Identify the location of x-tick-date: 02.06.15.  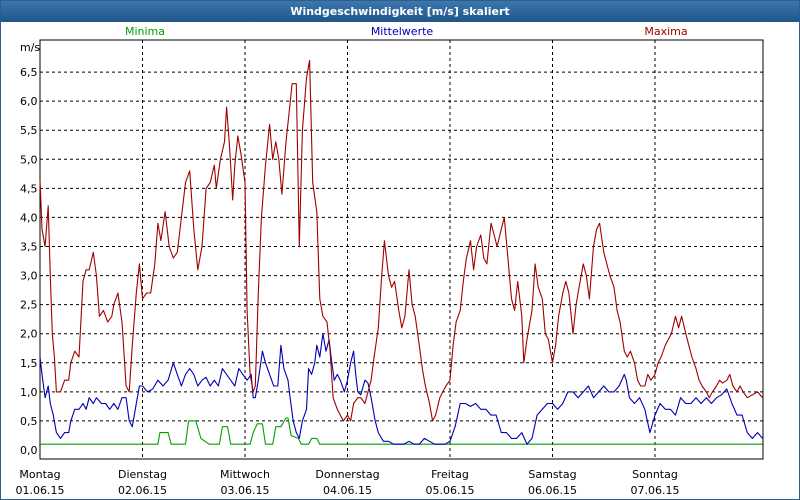
(142, 490).